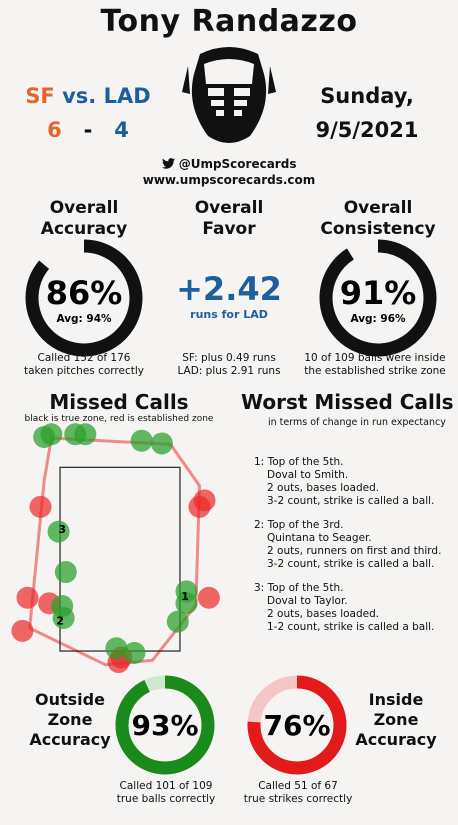 The width and height of the screenshot is (458, 825). I want to click on away-team: SF, so click(40, 96).